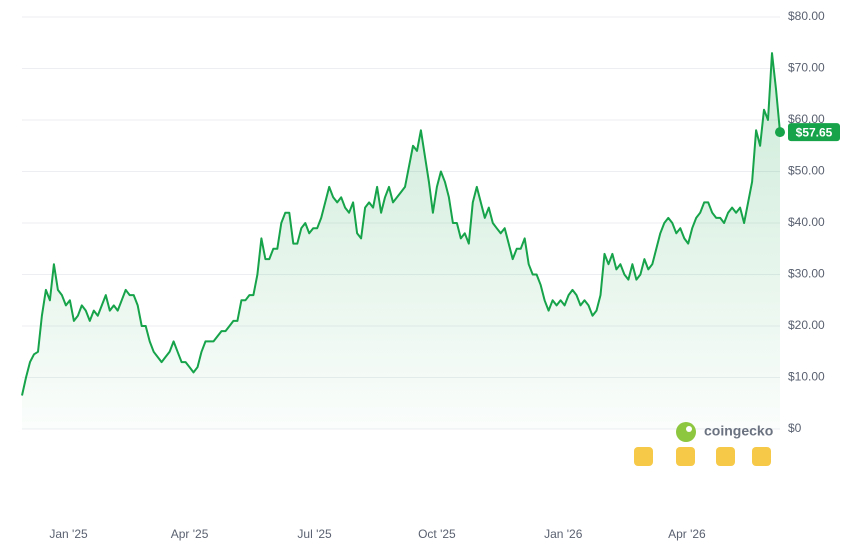 The height and width of the screenshot is (548, 847). What do you see at coordinates (702, 456) in the screenshot?
I see `icons` at bounding box center [702, 456].